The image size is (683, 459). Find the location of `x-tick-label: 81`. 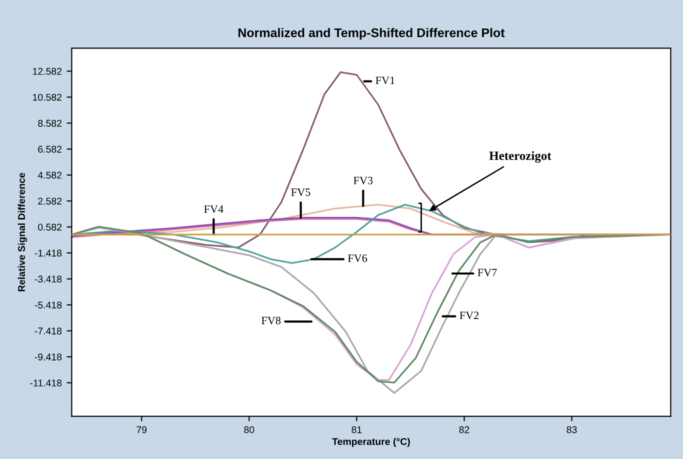

x-tick-label: 81 is located at coordinates (357, 430).